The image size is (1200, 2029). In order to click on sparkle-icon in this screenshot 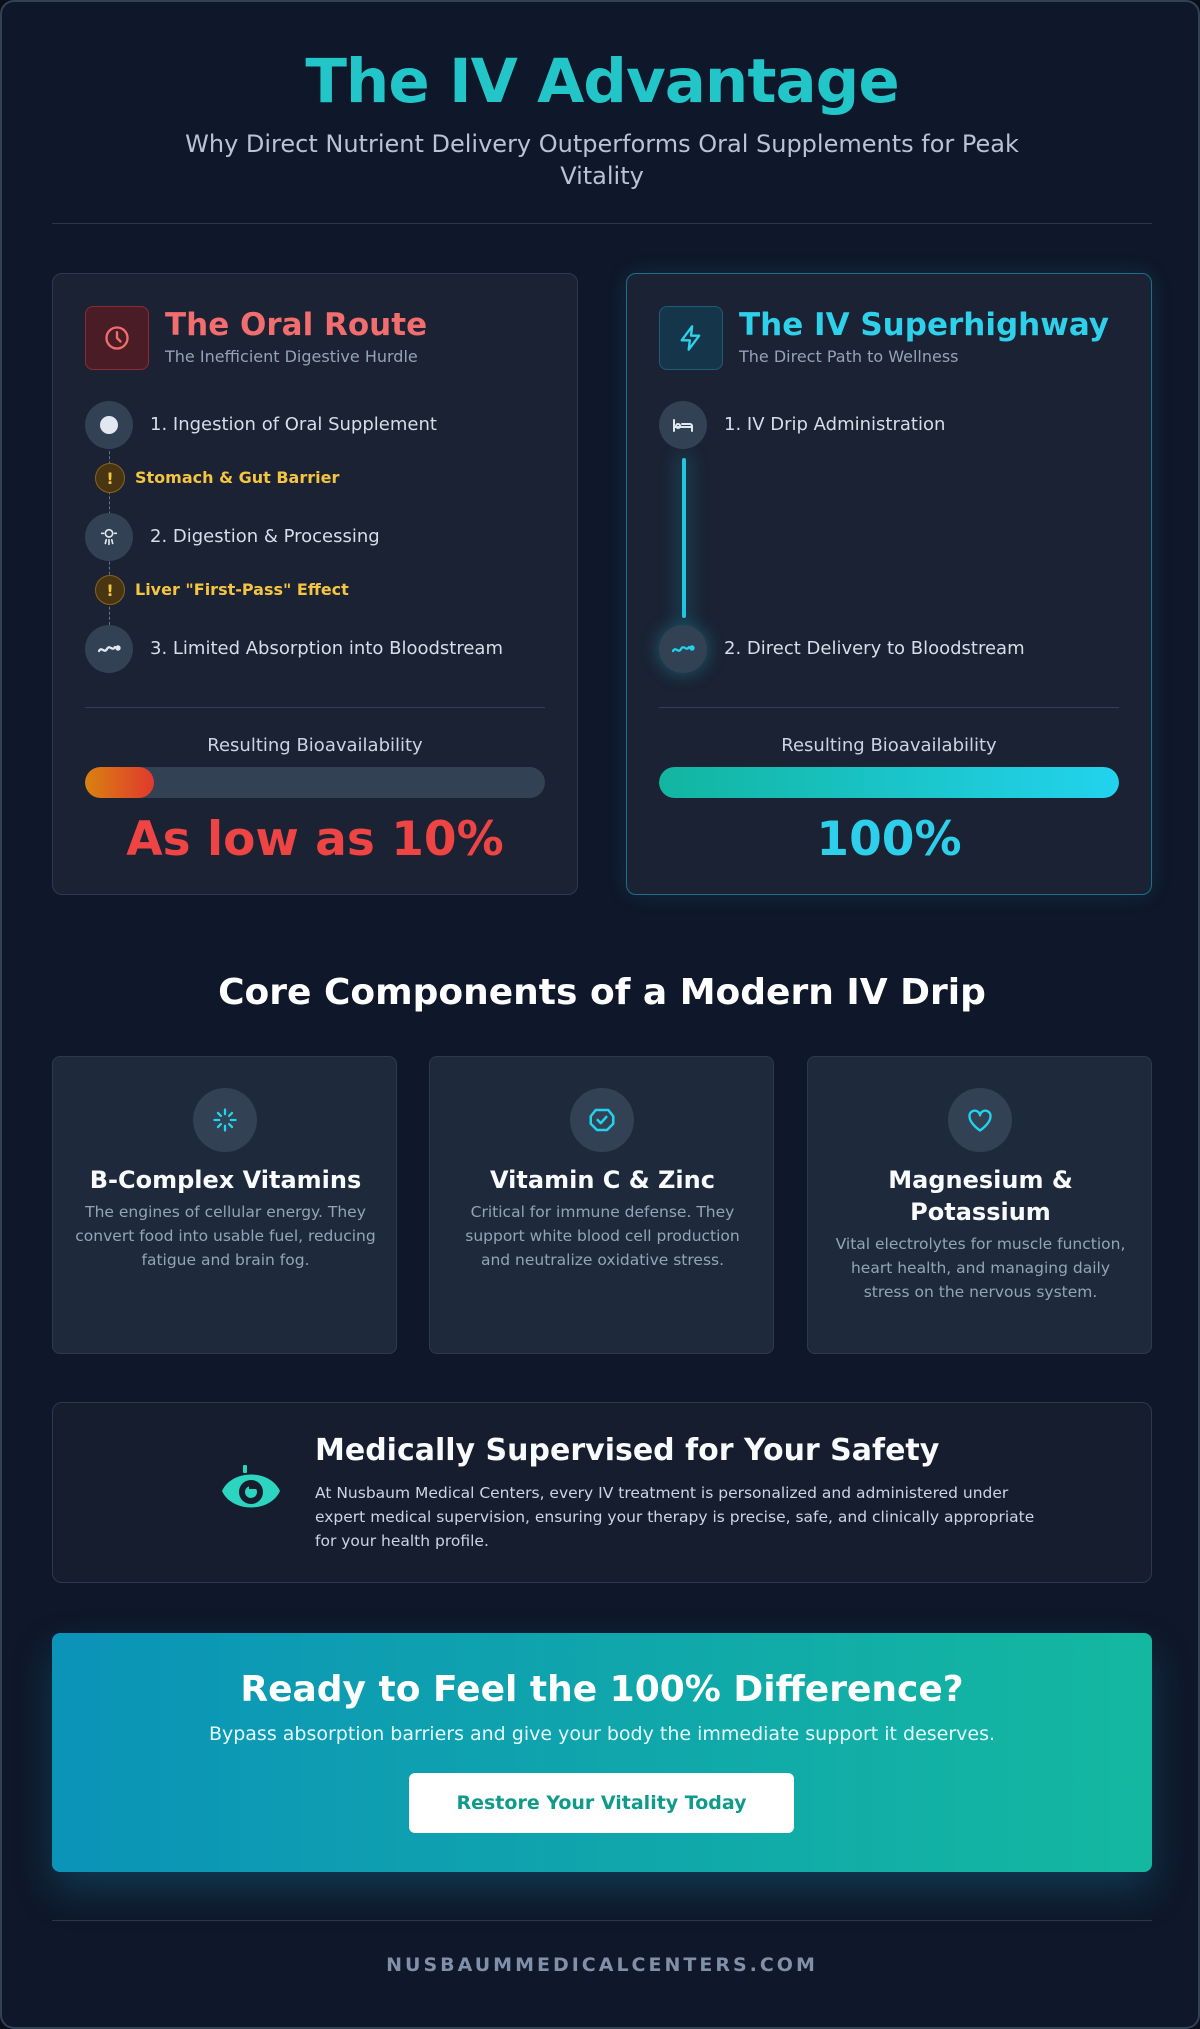, I will do `click(225, 1120)`.